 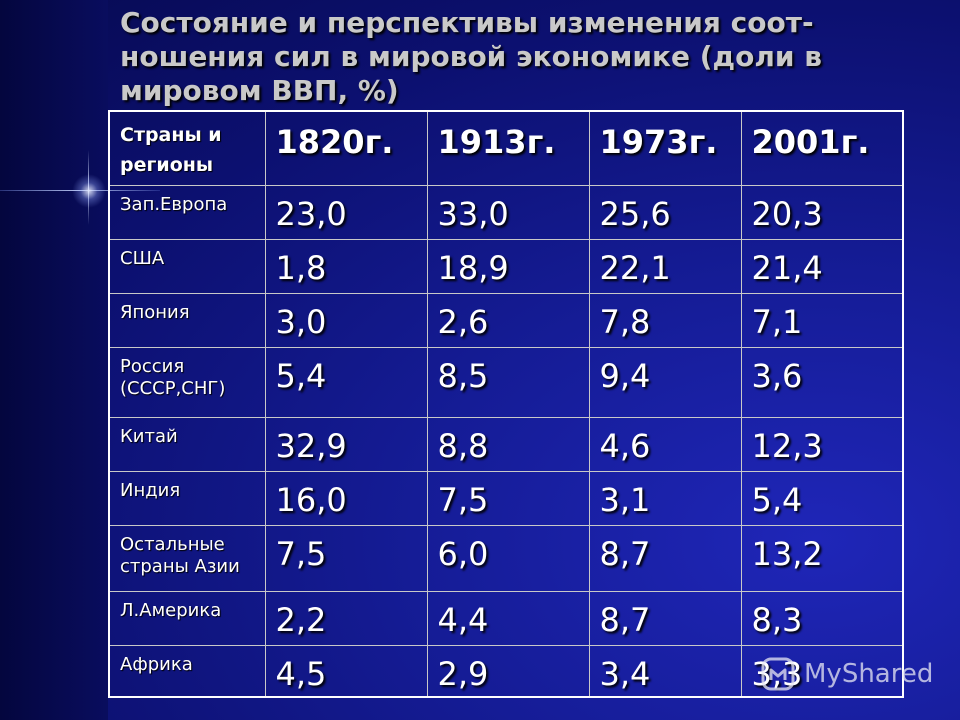 I want to click on region-name-cell: Африка, so click(x=187, y=671).